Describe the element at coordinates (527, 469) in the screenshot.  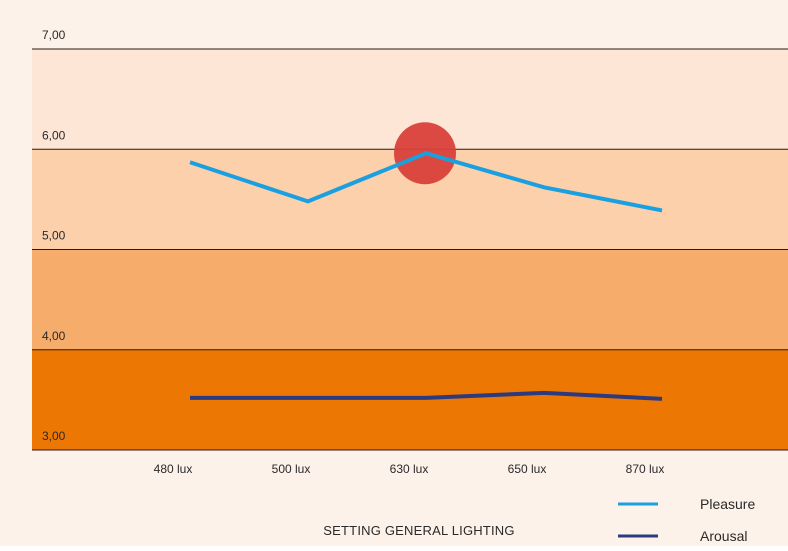
I see `x-tick-label: 650 lux` at that location.